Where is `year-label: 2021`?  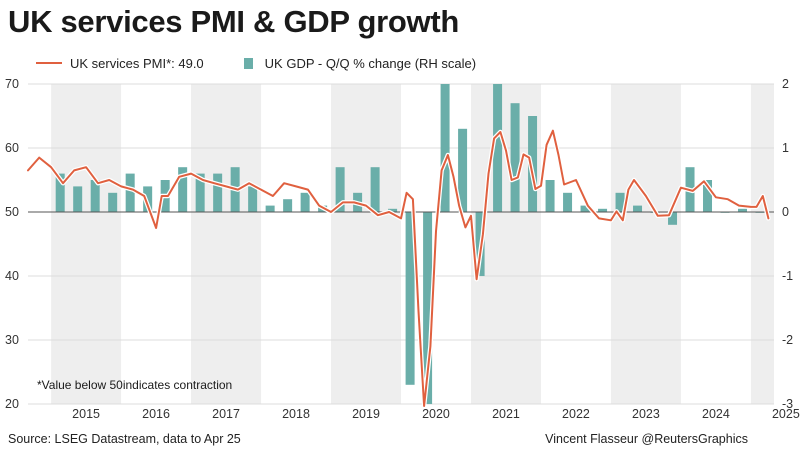
year-label: 2021 is located at coordinates (506, 414).